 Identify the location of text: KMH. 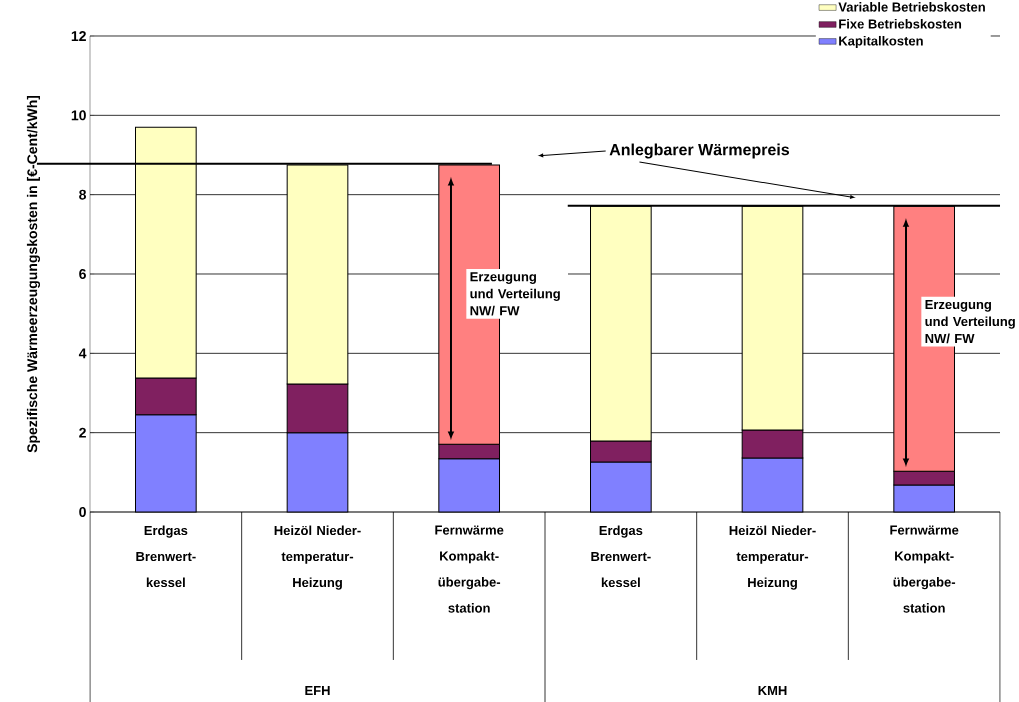
(772, 690).